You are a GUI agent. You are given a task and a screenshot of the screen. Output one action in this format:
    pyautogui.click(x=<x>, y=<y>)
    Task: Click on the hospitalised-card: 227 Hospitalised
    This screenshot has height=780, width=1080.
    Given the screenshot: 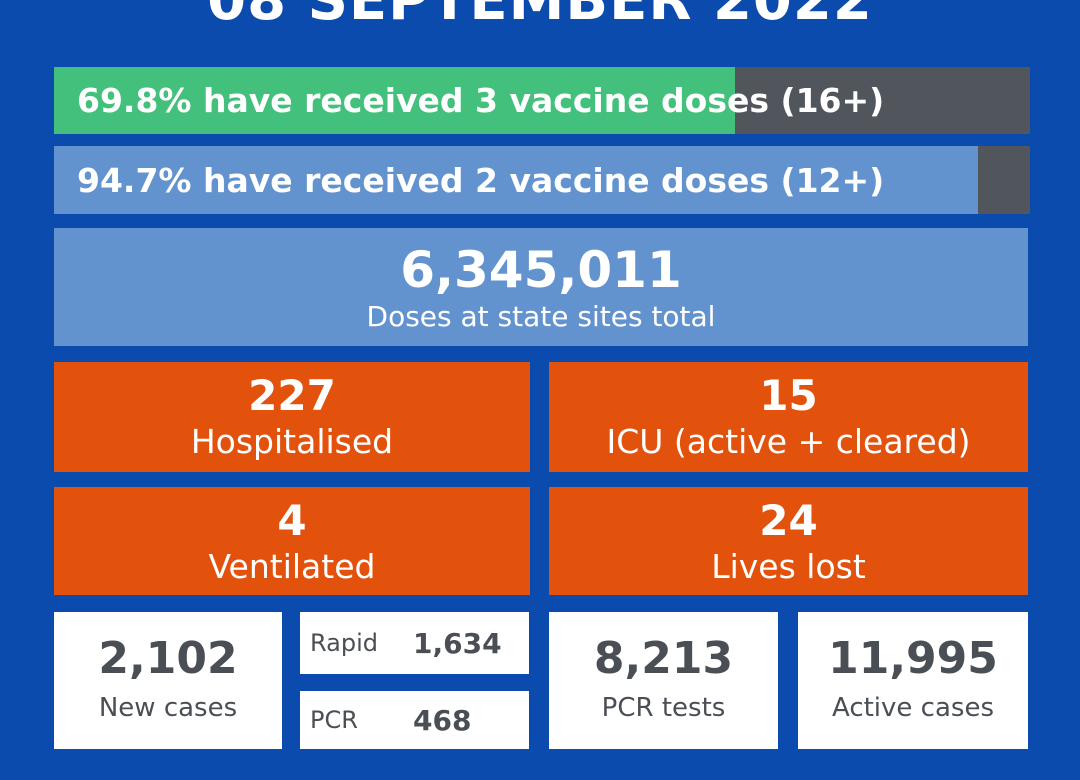 What is the action you would take?
    pyautogui.click(x=292, y=417)
    